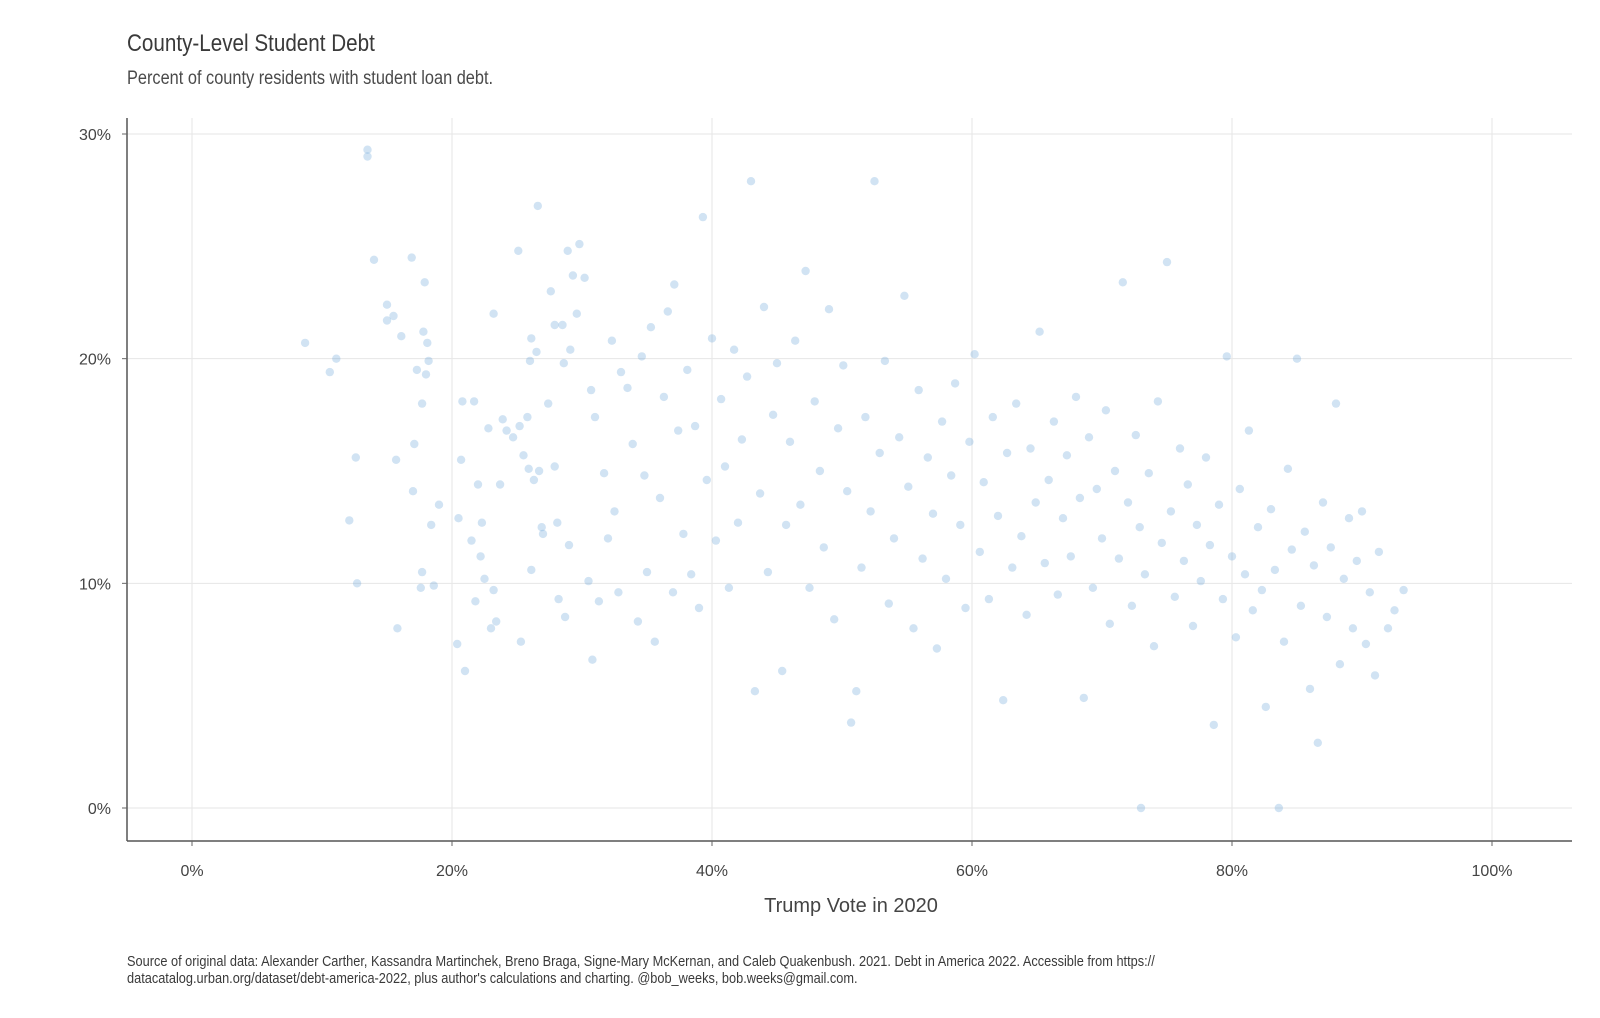 The height and width of the screenshot is (1018, 1600). What do you see at coordinates (846, 860) in the screenshot?
I see `x-axis-ticks: 0% 20% 40% 60% 80% 100%` at bounding box center [846, 860].